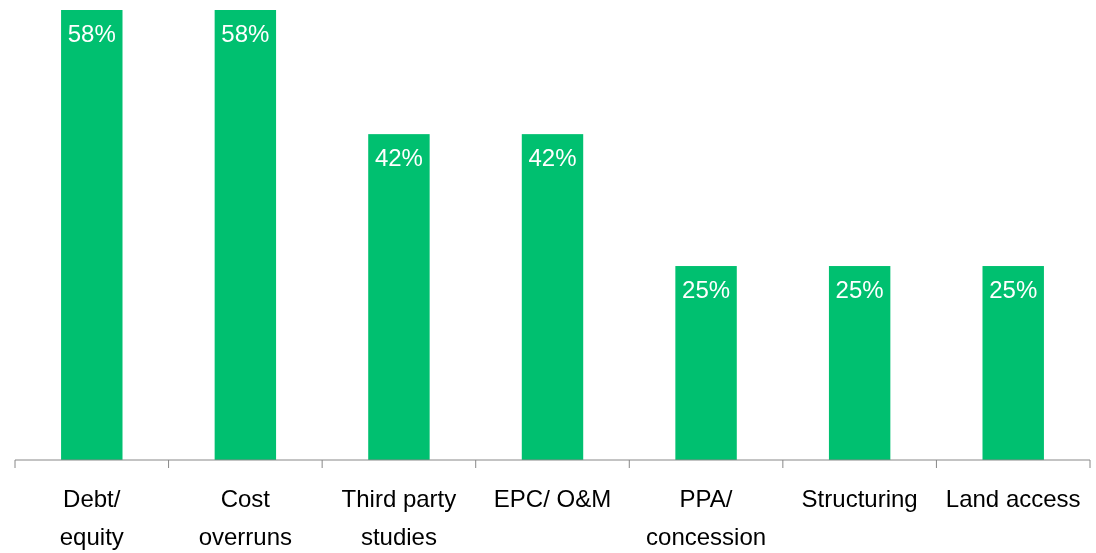 The height and width of the screenshot is (553, 1096). I want to click on x-tick-label: Debt/ equity, so click(91, 517).